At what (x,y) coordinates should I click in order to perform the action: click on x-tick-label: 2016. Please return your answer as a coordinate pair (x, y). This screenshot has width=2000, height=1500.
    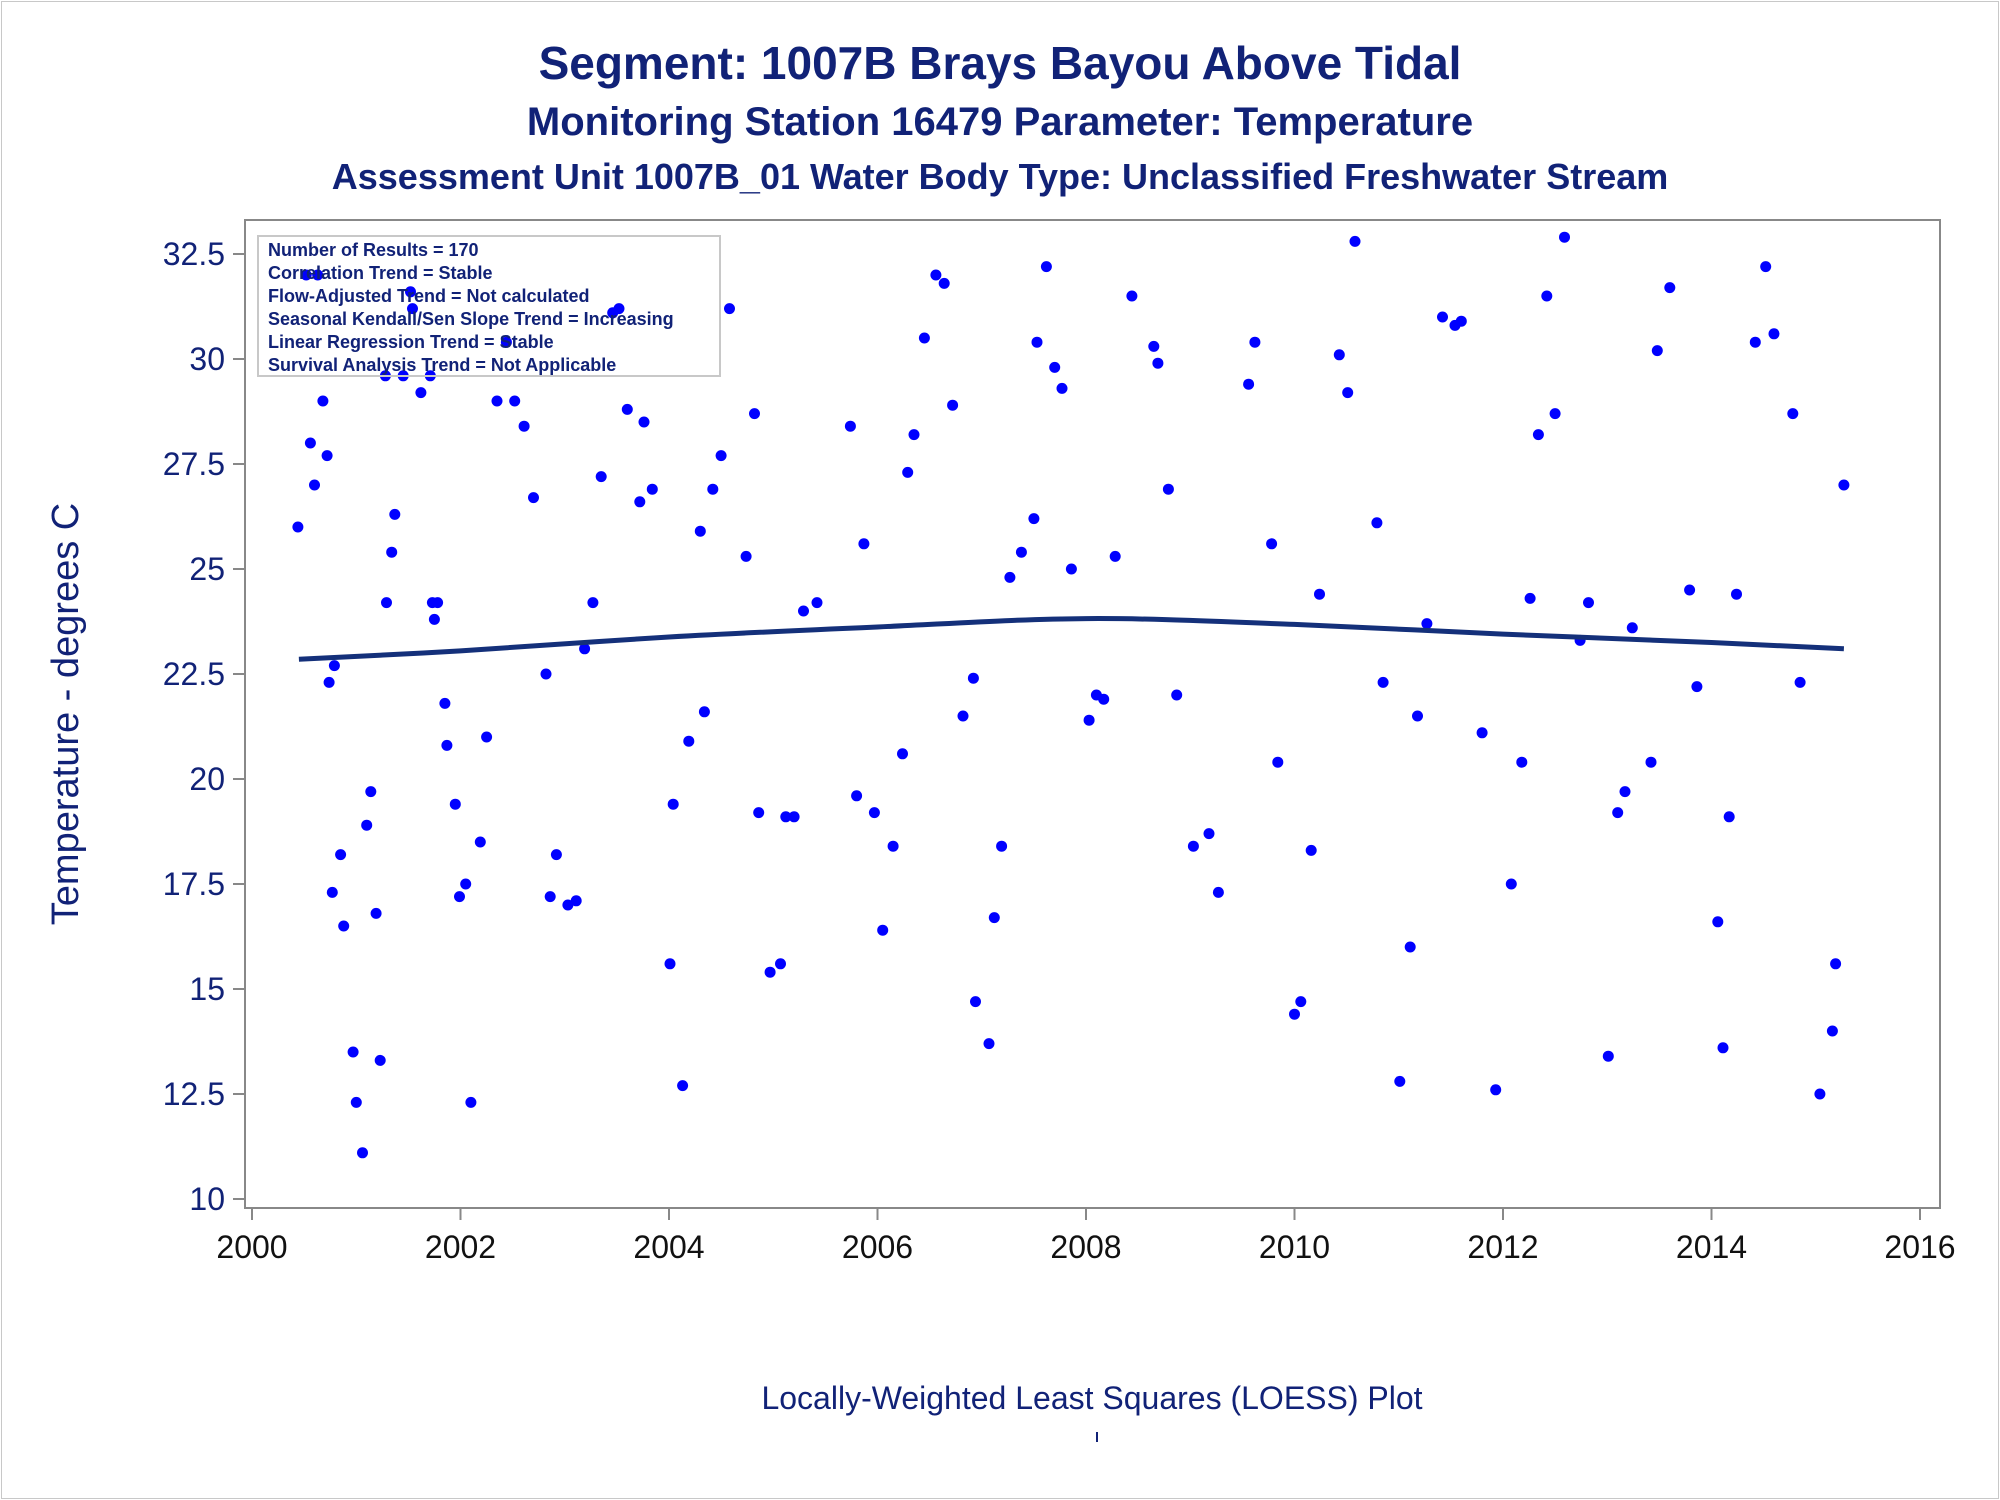
    Looking at the image, I should click on (1919, 1247).